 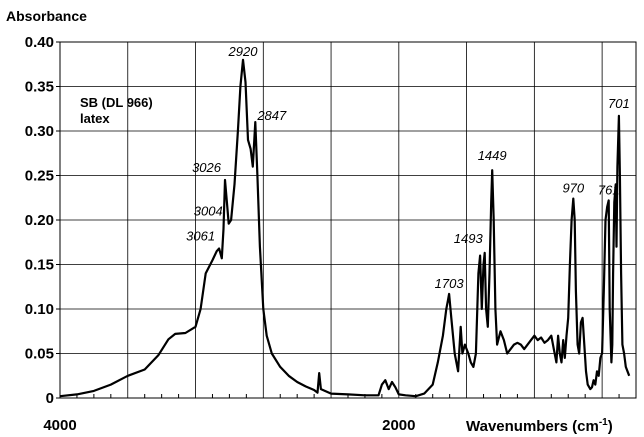 I want to click on x-axis-title: Wavenumbers (cm-1), so click(x=539, y=426).